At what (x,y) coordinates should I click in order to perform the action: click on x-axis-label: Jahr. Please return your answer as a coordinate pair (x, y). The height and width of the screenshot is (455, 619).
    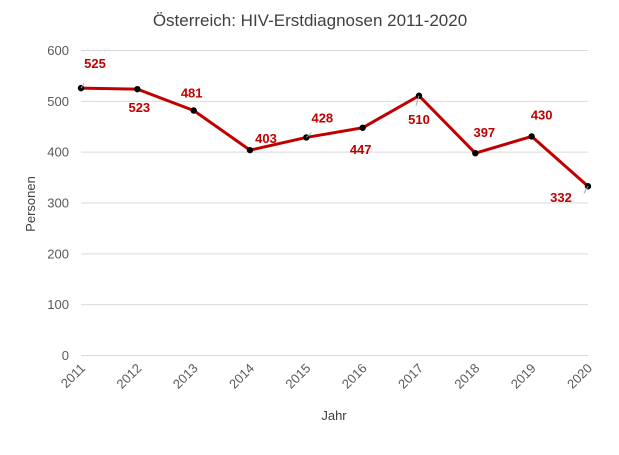
    Looking at the image, I should click on (334, 415).